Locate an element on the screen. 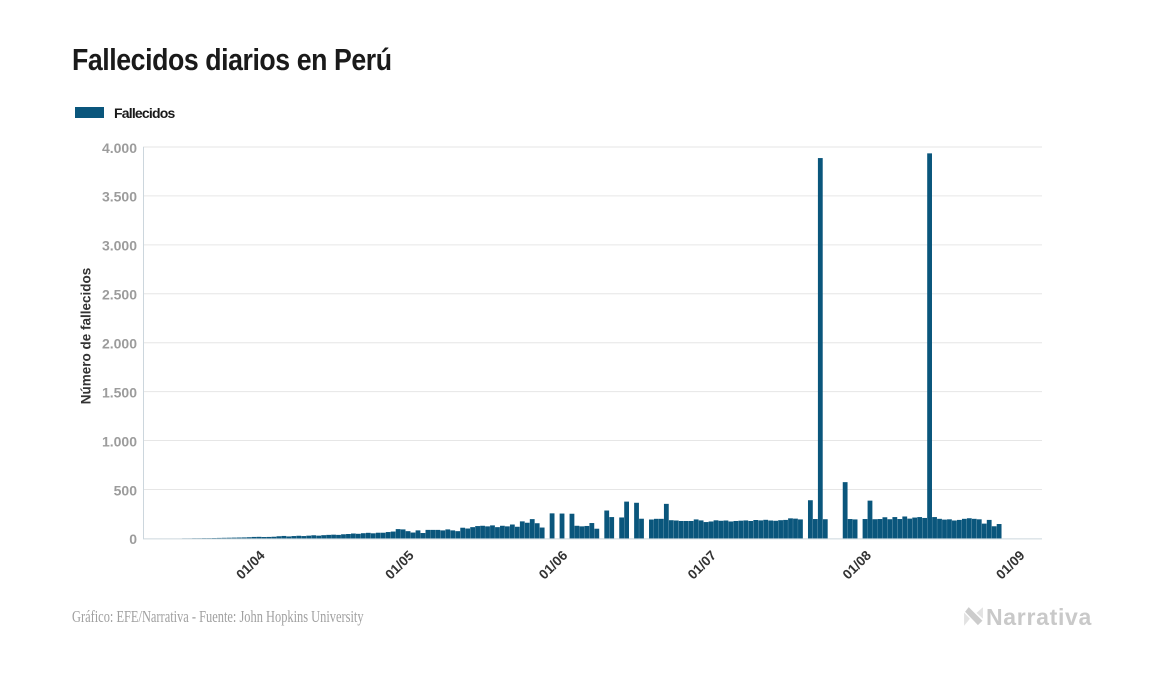  svg-text: 0 is located at coordinates (133, 539).